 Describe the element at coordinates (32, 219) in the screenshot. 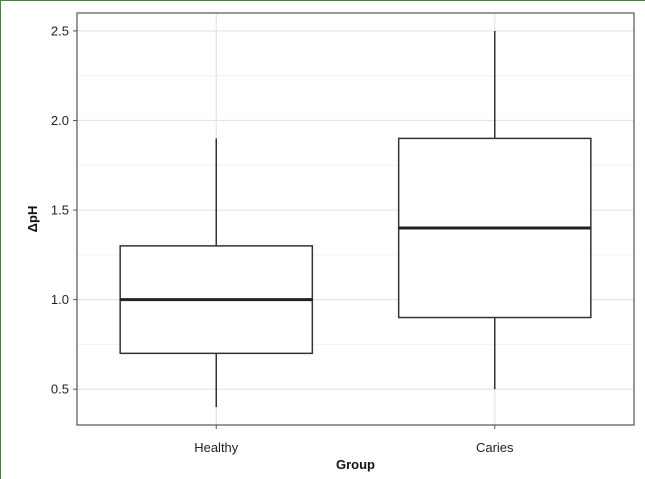

I see `y-axis-title: ΔpH` at that location.